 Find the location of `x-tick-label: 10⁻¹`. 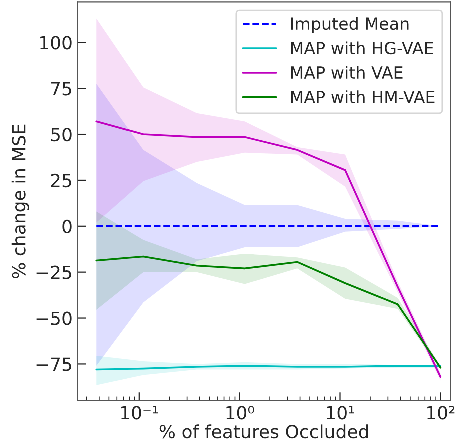

x-tick-label: 10⁻¹ is located at coordinates (140, 413).